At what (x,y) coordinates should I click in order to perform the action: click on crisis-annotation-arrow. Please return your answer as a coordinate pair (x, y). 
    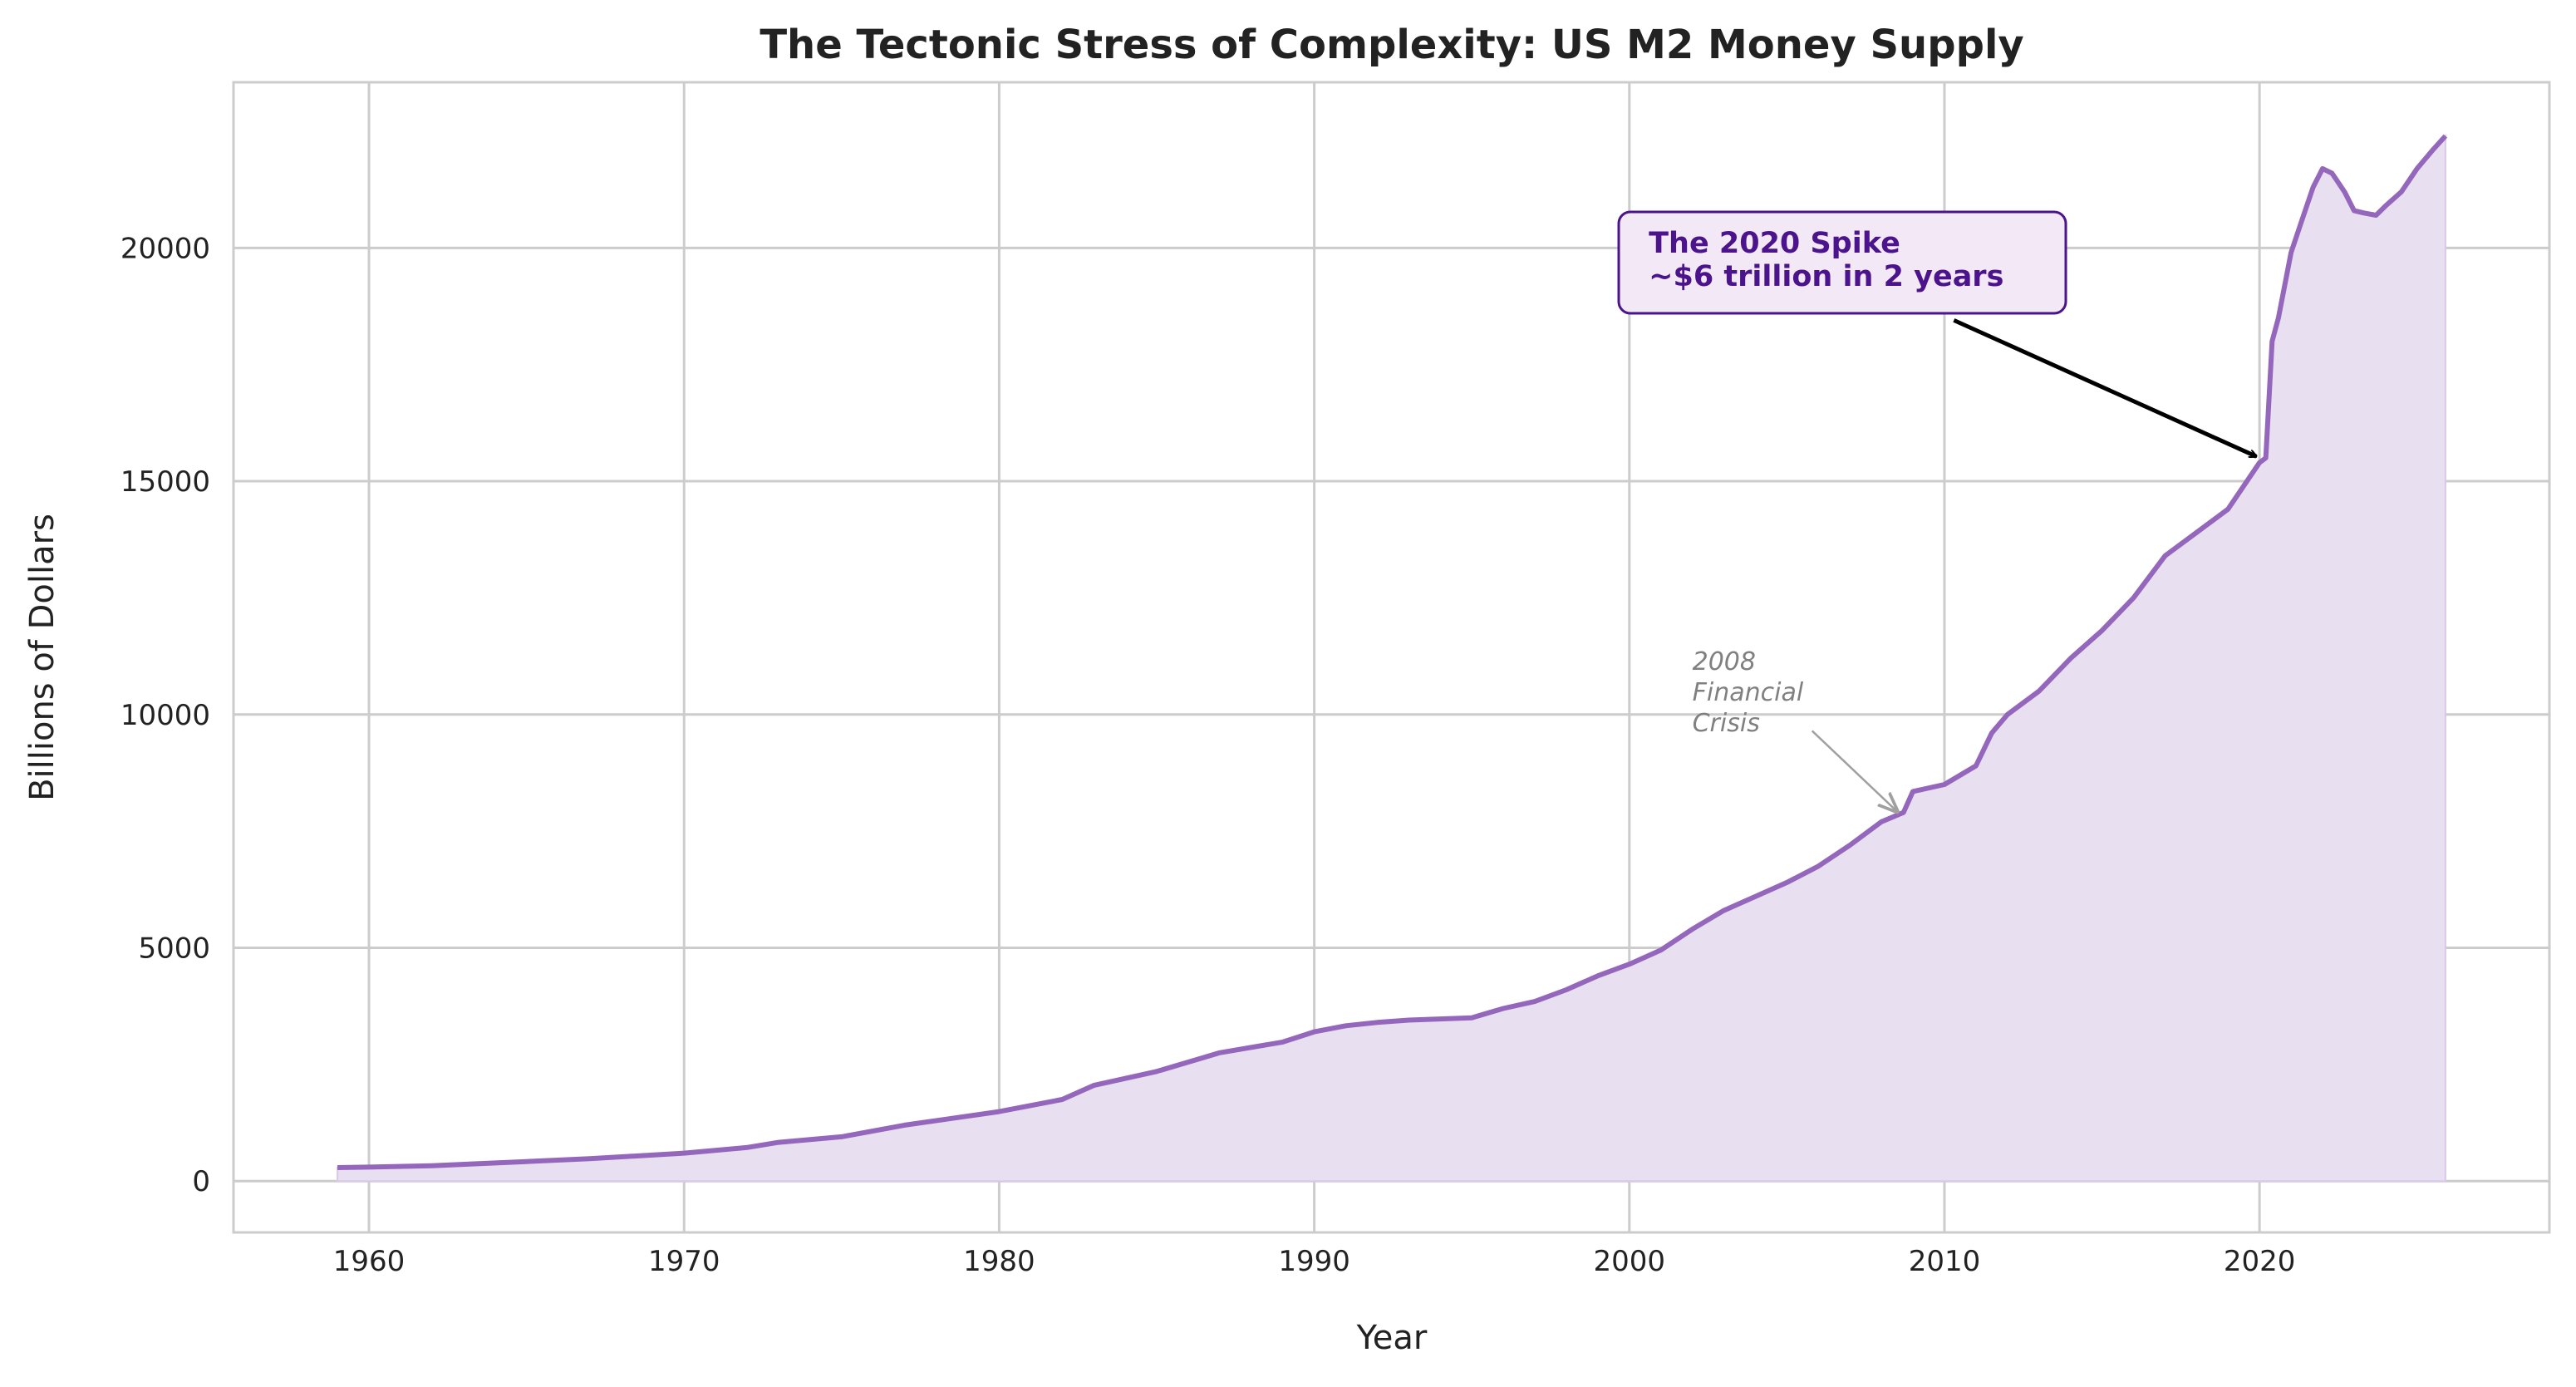
    Looking at the image, I should click on (1854, 771).